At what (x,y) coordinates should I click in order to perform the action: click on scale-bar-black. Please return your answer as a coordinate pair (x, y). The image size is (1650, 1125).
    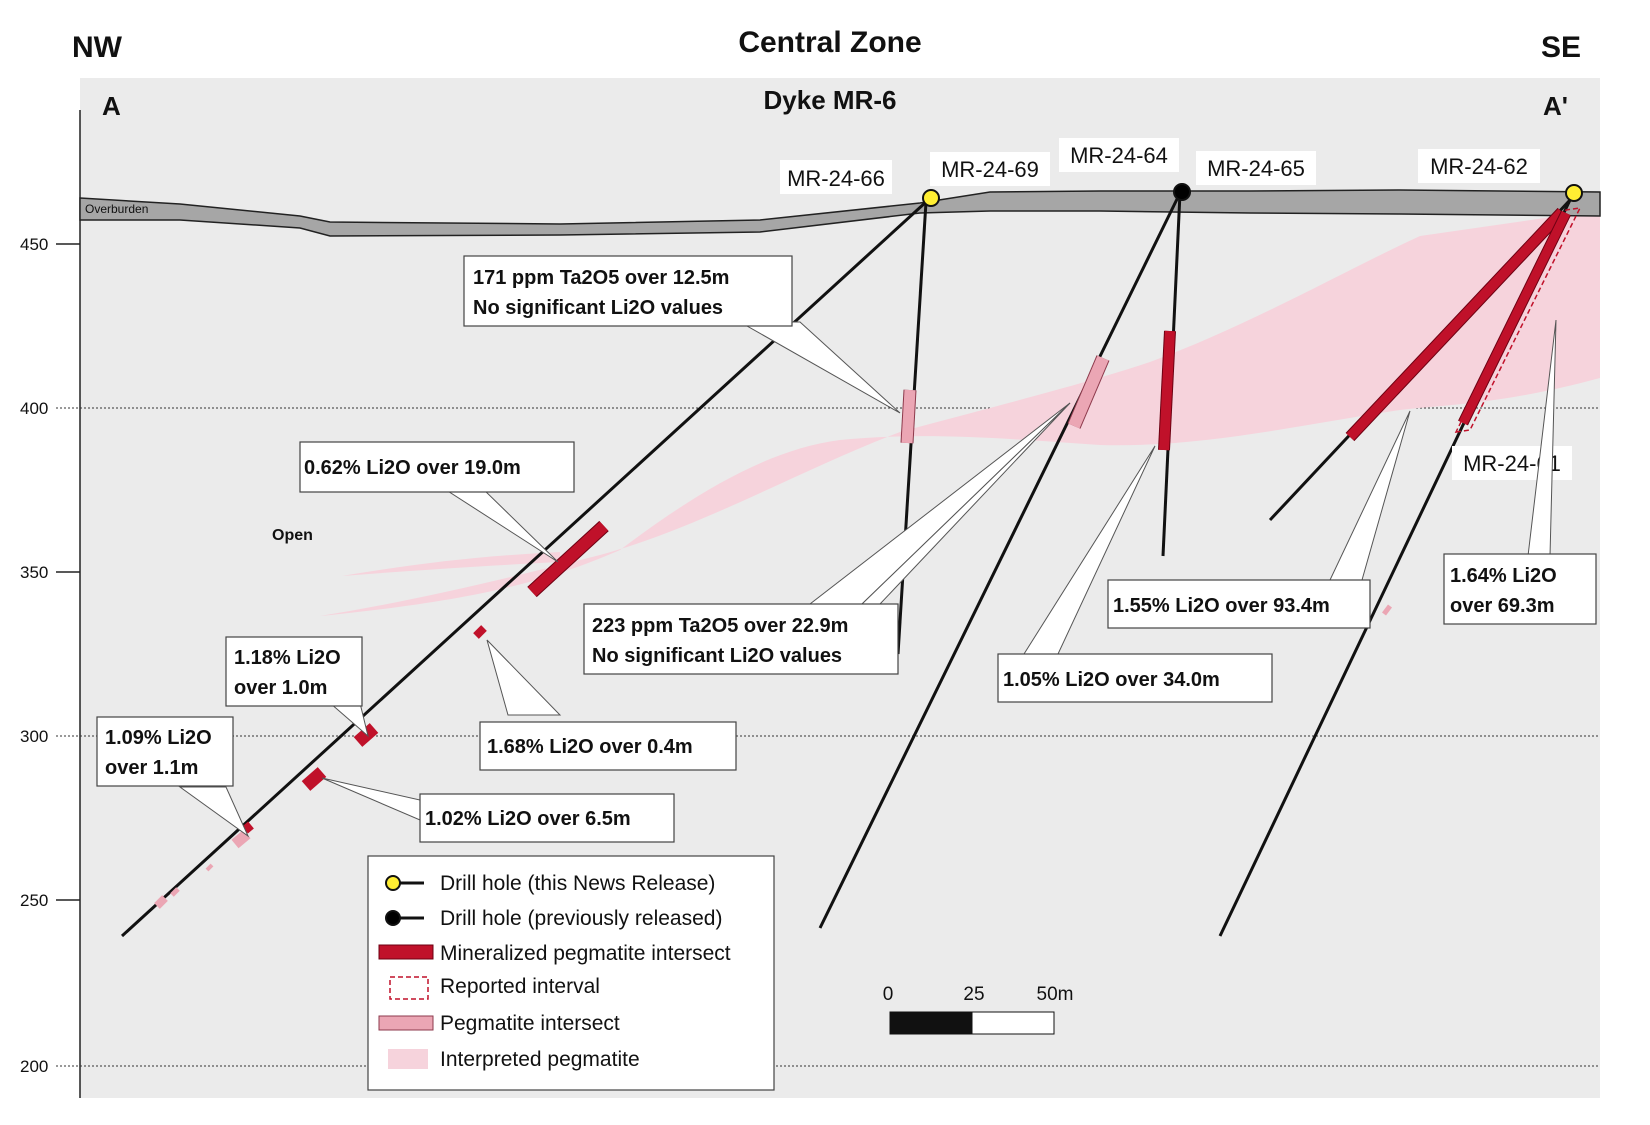
    Looking at the image, I should click on (931, 1023).